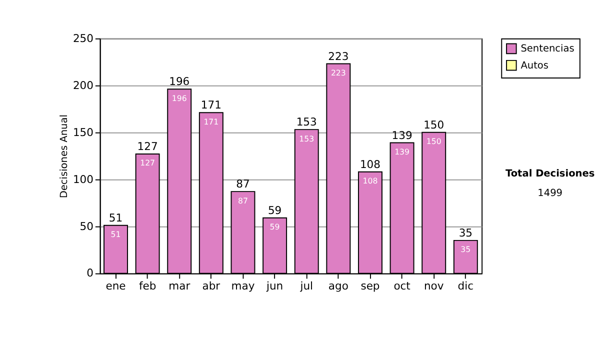 This screenshot has width=600, height=340. I want to click on x-tick-label: oct, so click(402, 285).